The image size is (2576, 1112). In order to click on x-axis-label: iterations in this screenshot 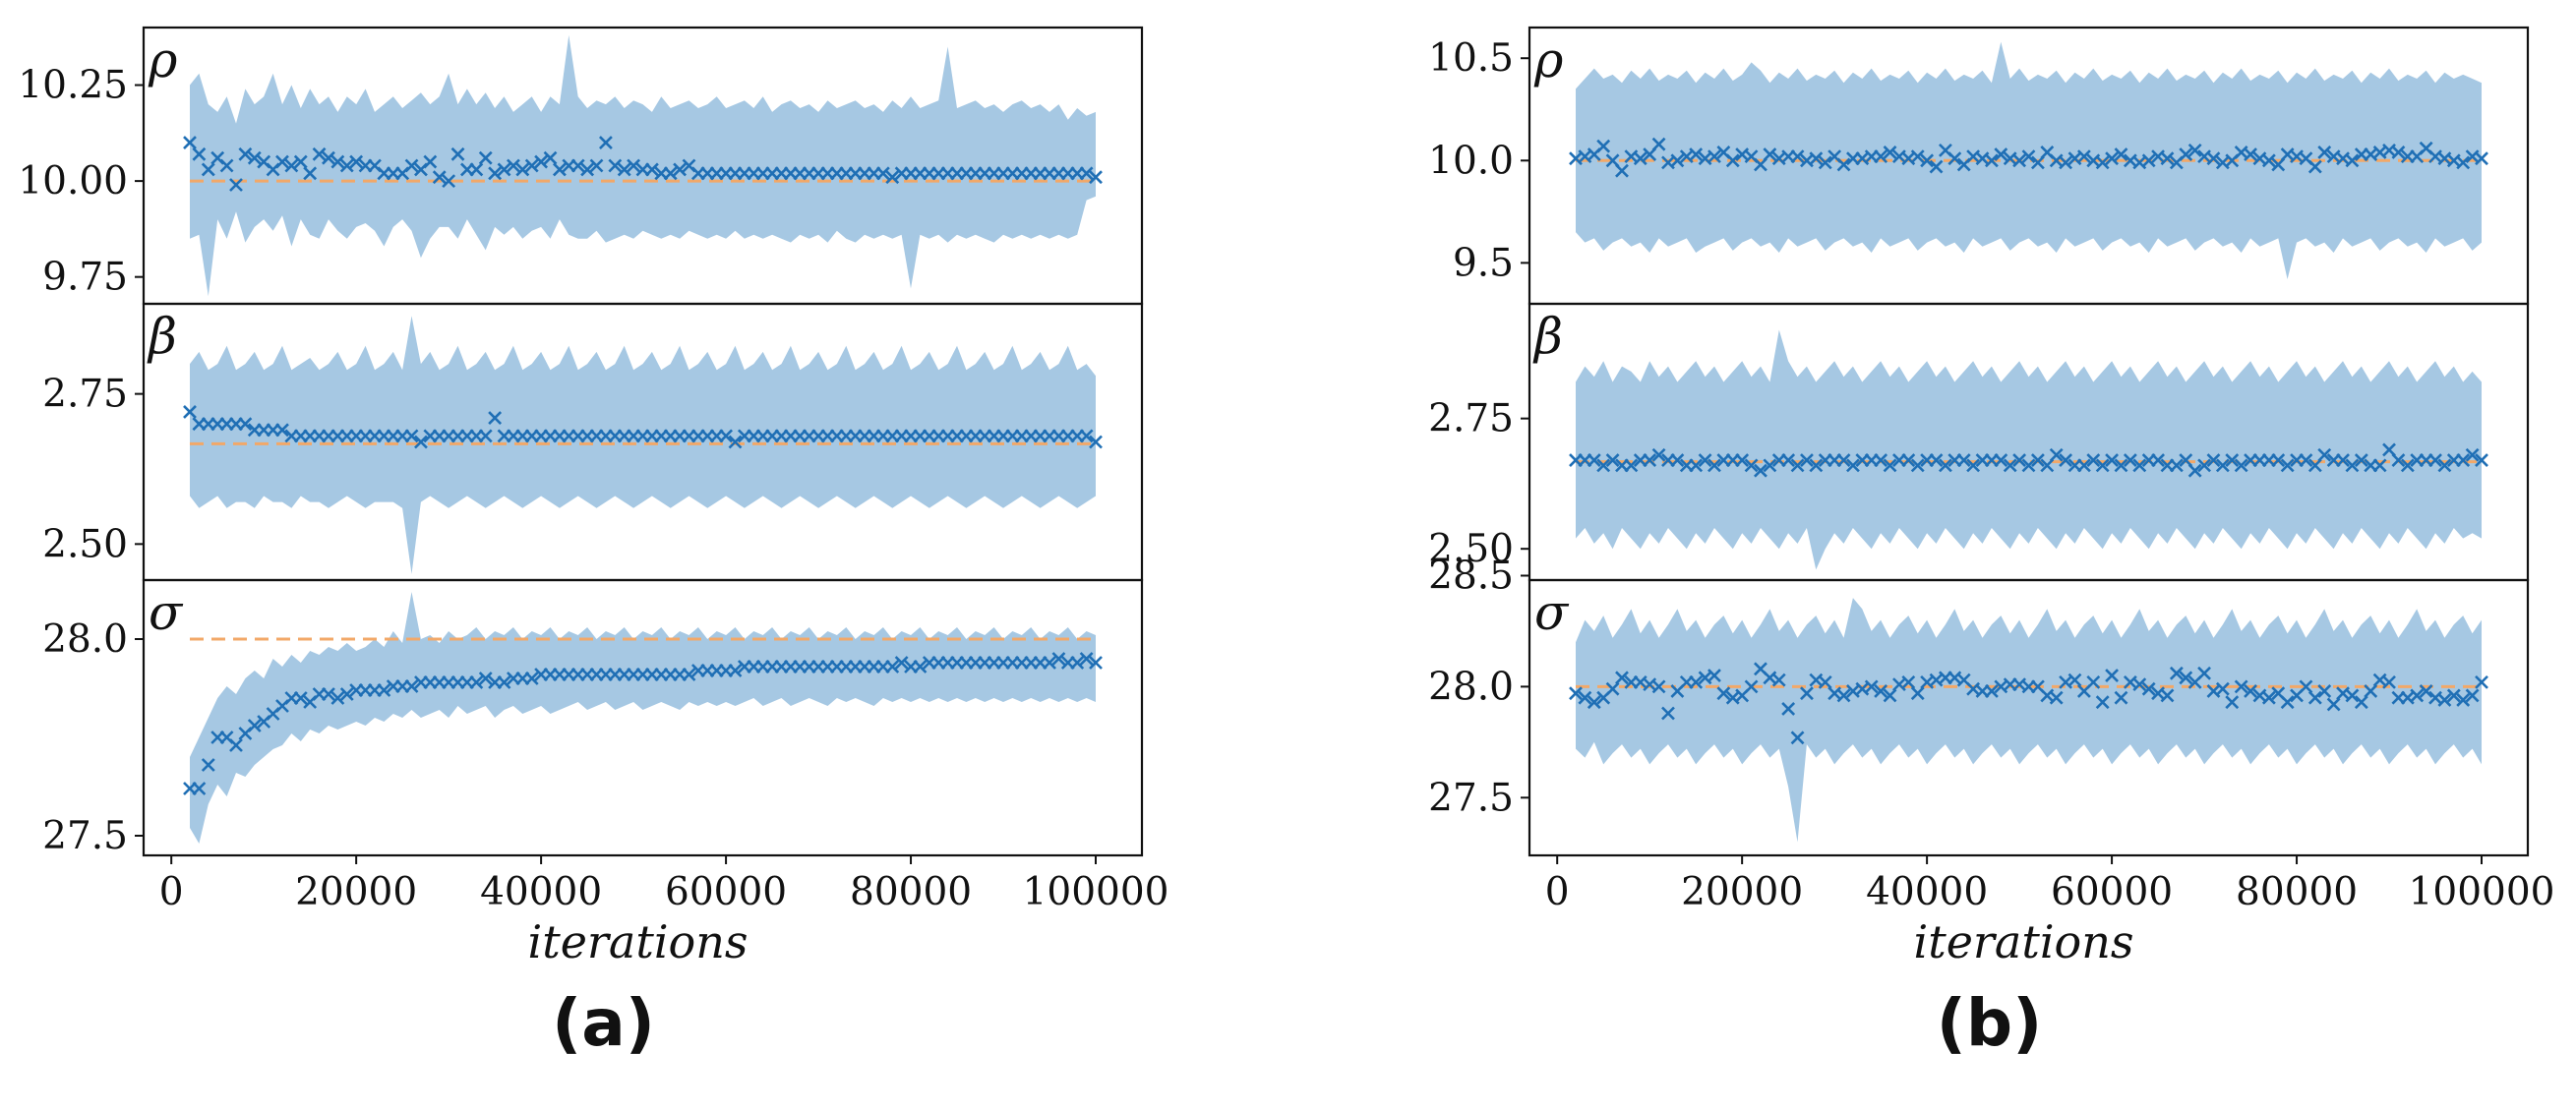, I will do `click(2024, 941)`.